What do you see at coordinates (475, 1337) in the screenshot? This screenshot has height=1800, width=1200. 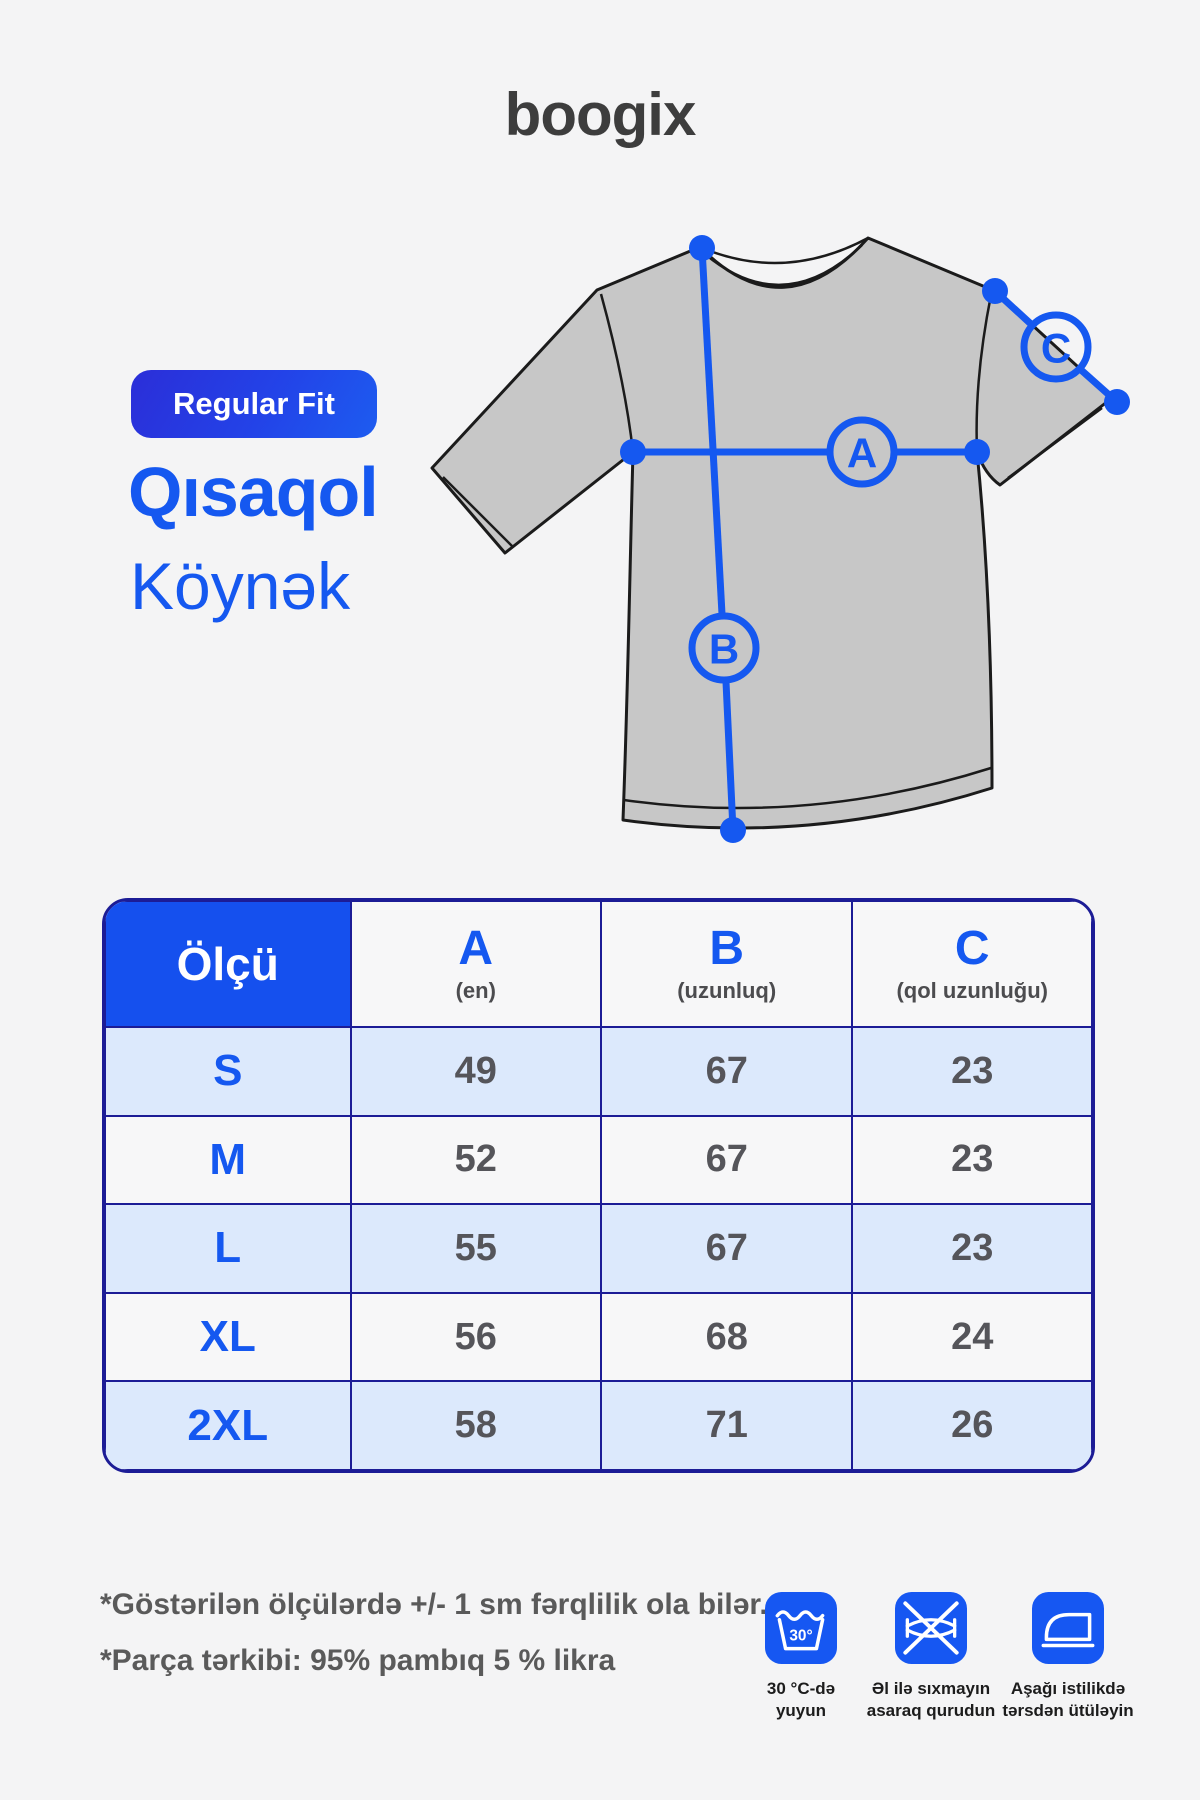 I see `size-value-a: 56` at bounding box center [475, 1337].